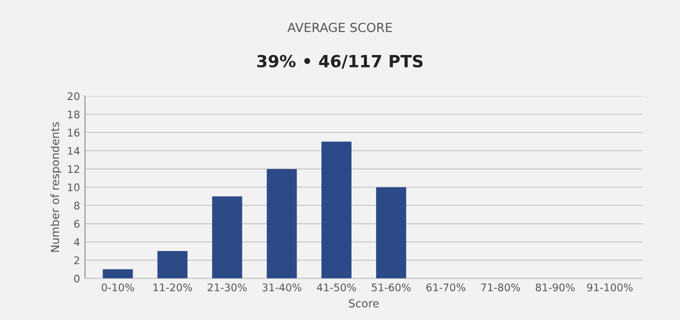  Describe the element at coordinates (340, 61) in the screenshot. I see `chart-subtitle: 39% • 46/117 PTS` at that location.